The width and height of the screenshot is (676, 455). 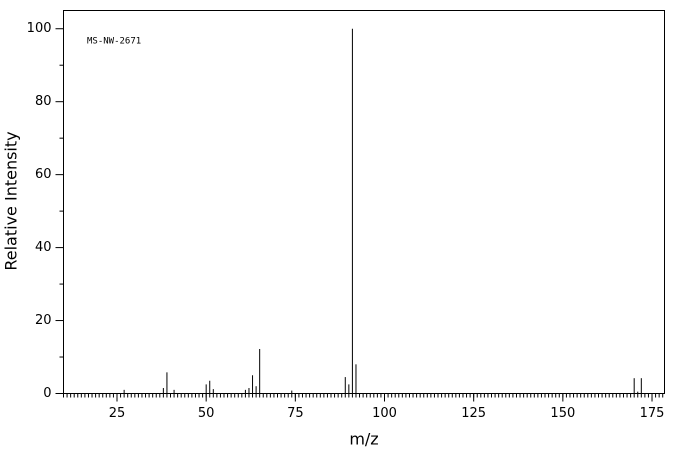 What do you see at coordinates (11, 200) in the screenshot?
I see `y-axis-label: Relative Intensity` at bounding box center [11, 200].